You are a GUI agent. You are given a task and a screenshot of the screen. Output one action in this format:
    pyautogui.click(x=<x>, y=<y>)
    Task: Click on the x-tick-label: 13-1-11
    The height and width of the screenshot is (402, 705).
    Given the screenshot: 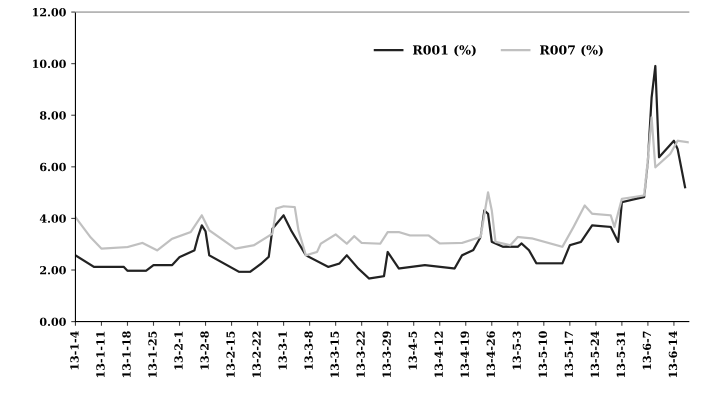 What is the action you would take?
    pyautogui.click(x=100, y=355)
    